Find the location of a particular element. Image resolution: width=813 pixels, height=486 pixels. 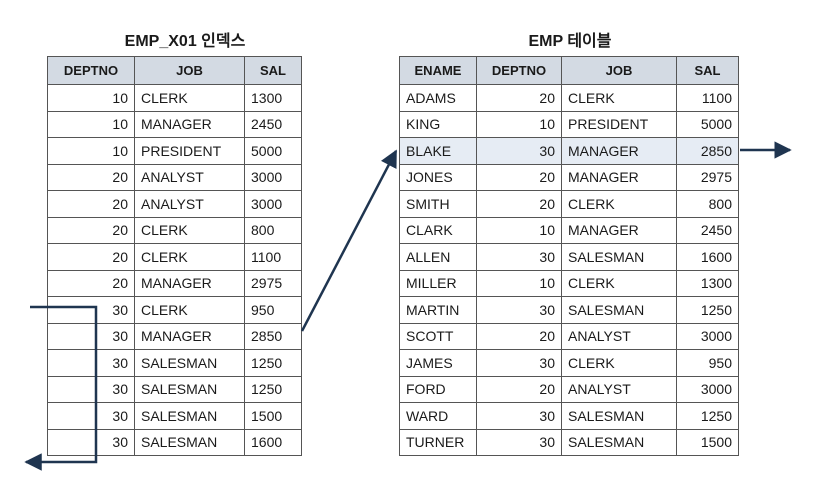

index-row: 30 CLERK 950 is located at coordinates (174, 310).